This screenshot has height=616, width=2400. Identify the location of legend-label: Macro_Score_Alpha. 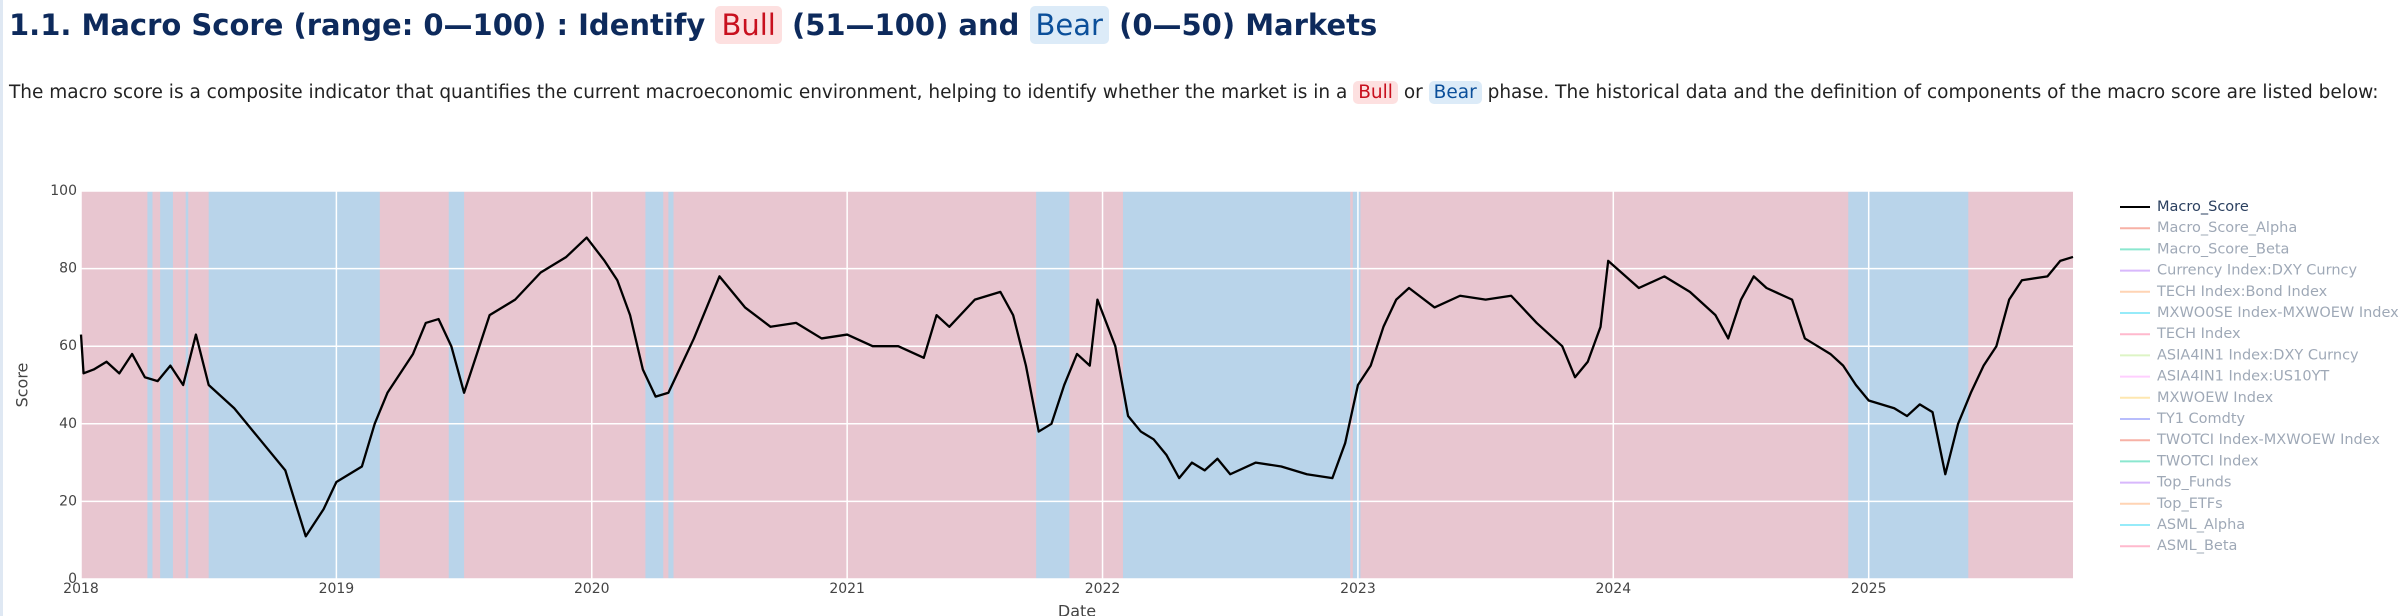
(2227, 228).